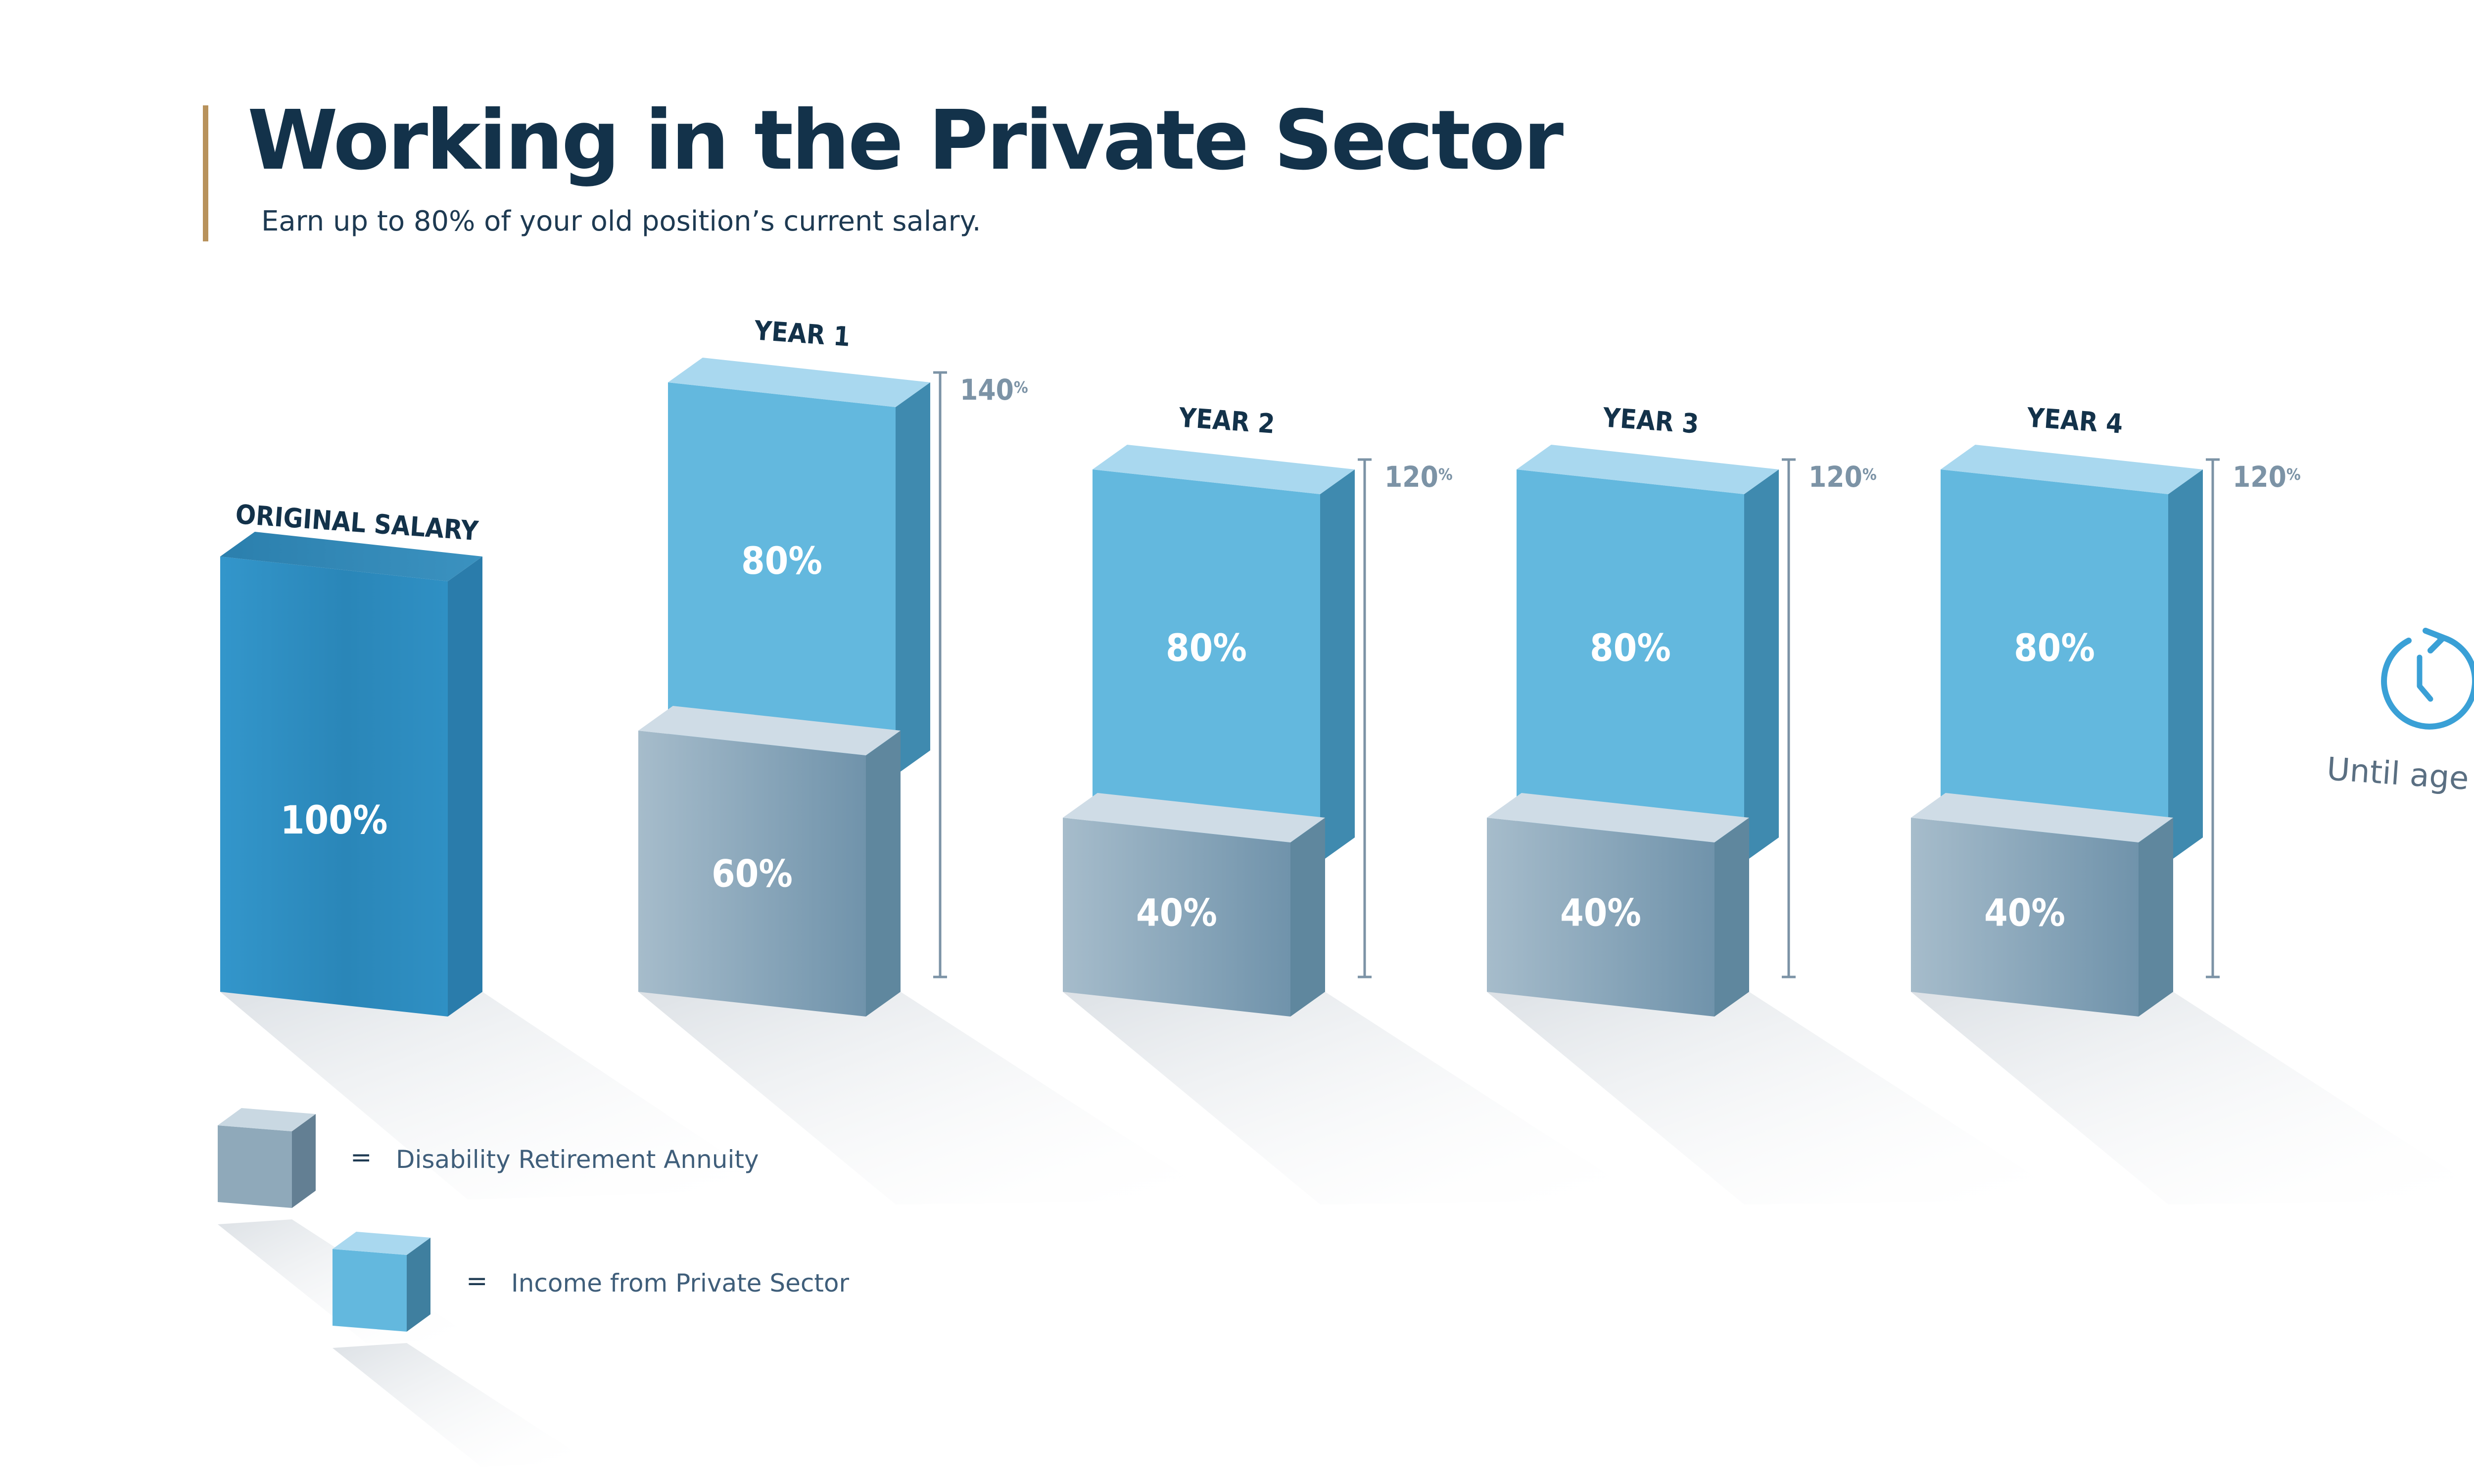  I want to click on grey-cube-icon-top, so click(267, 1119).